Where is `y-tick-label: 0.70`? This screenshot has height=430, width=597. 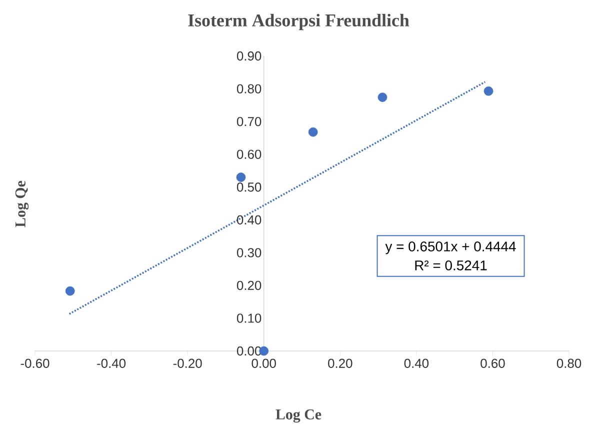 y-tick-label: 0.70 is located at coordinates (249, 121).